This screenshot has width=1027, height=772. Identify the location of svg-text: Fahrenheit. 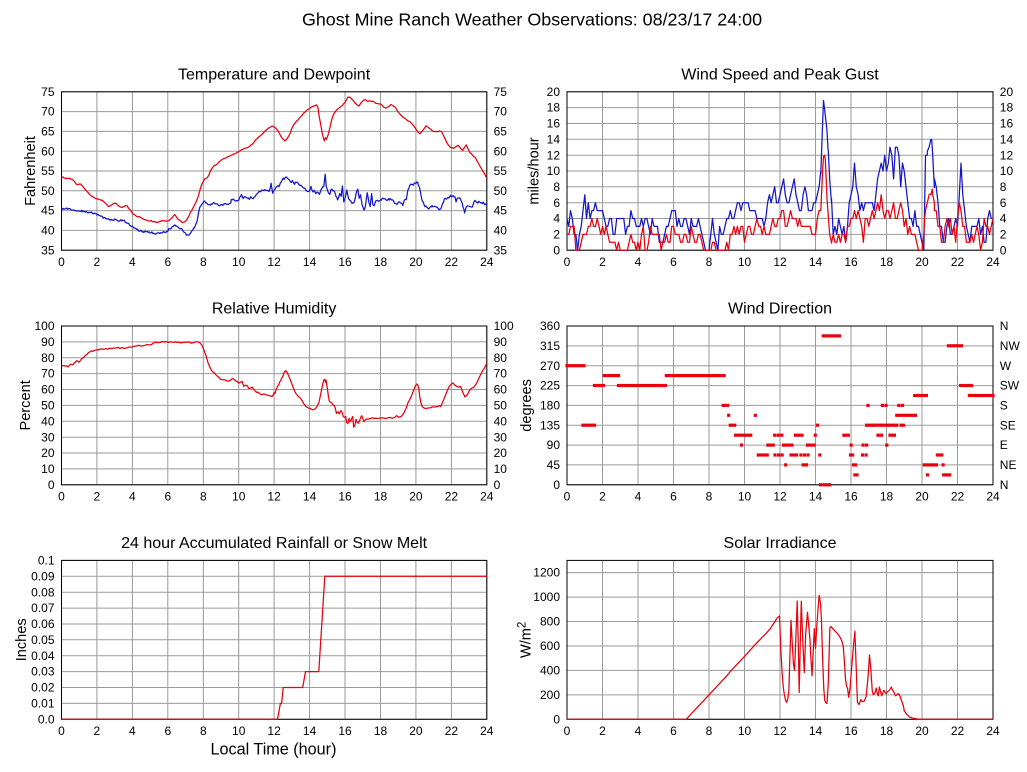
(31, 171).